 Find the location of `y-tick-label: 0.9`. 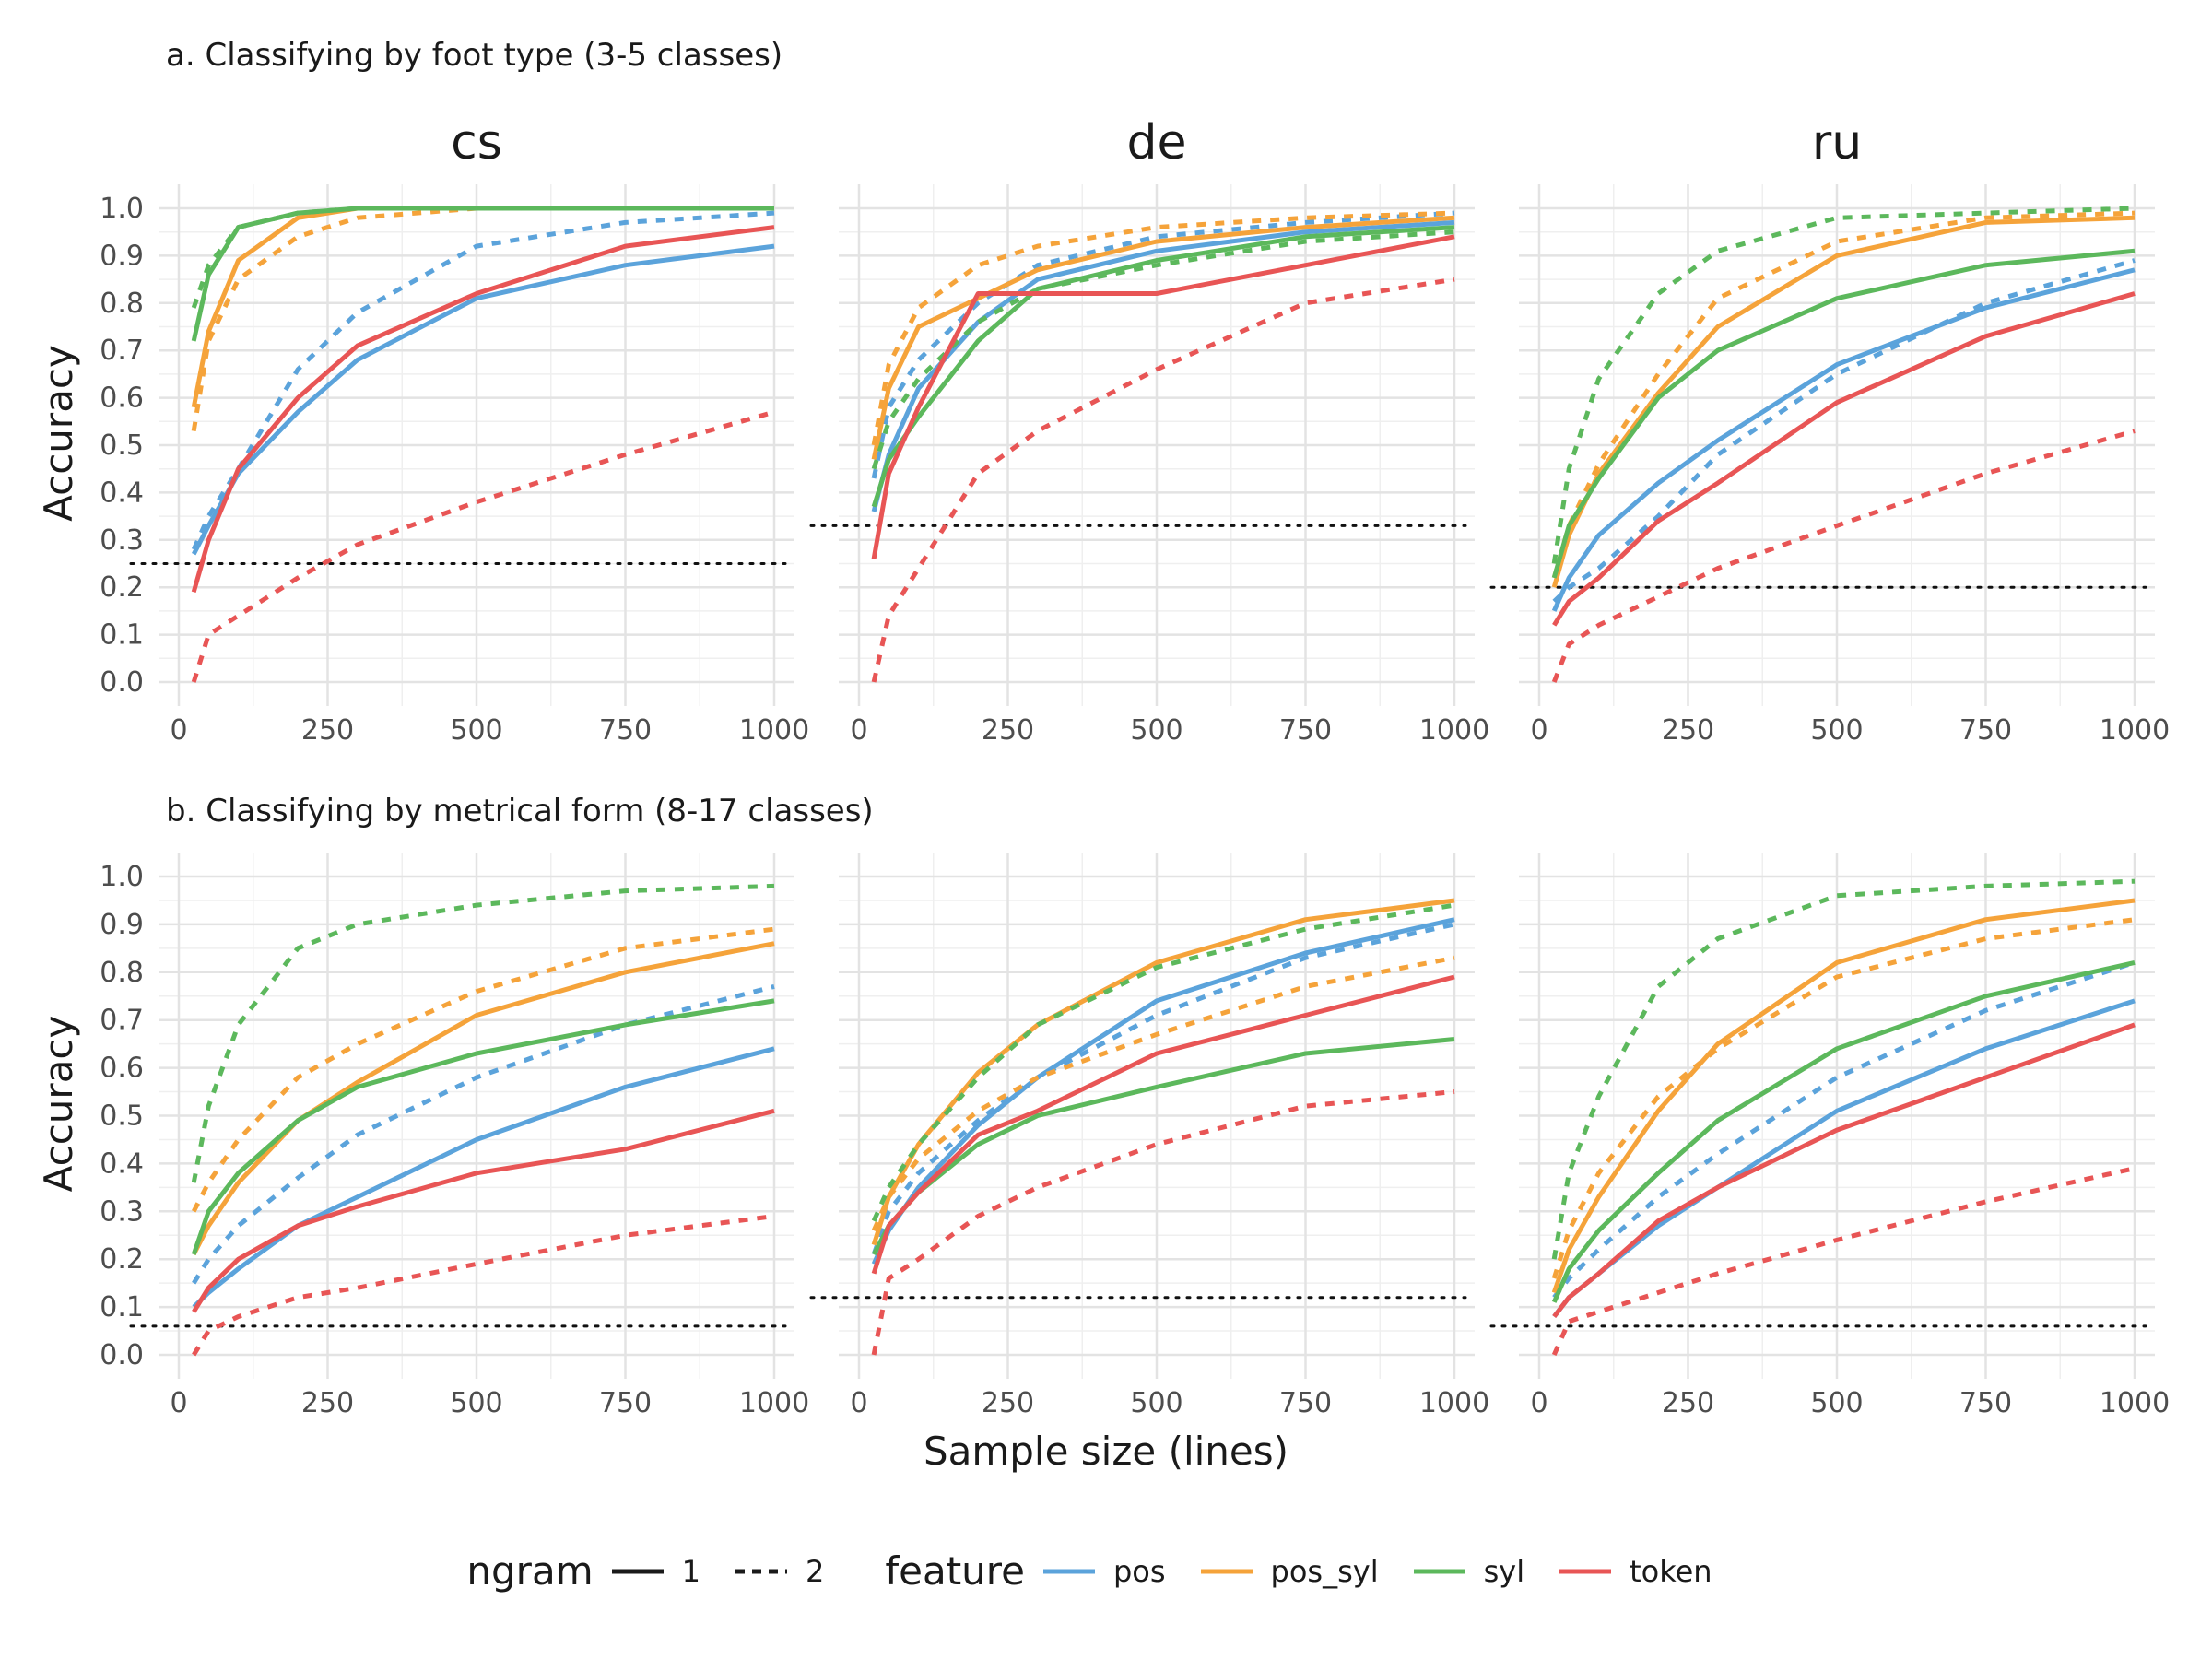

y-tick-label: 0.9 is located at coordinates (122, 256).